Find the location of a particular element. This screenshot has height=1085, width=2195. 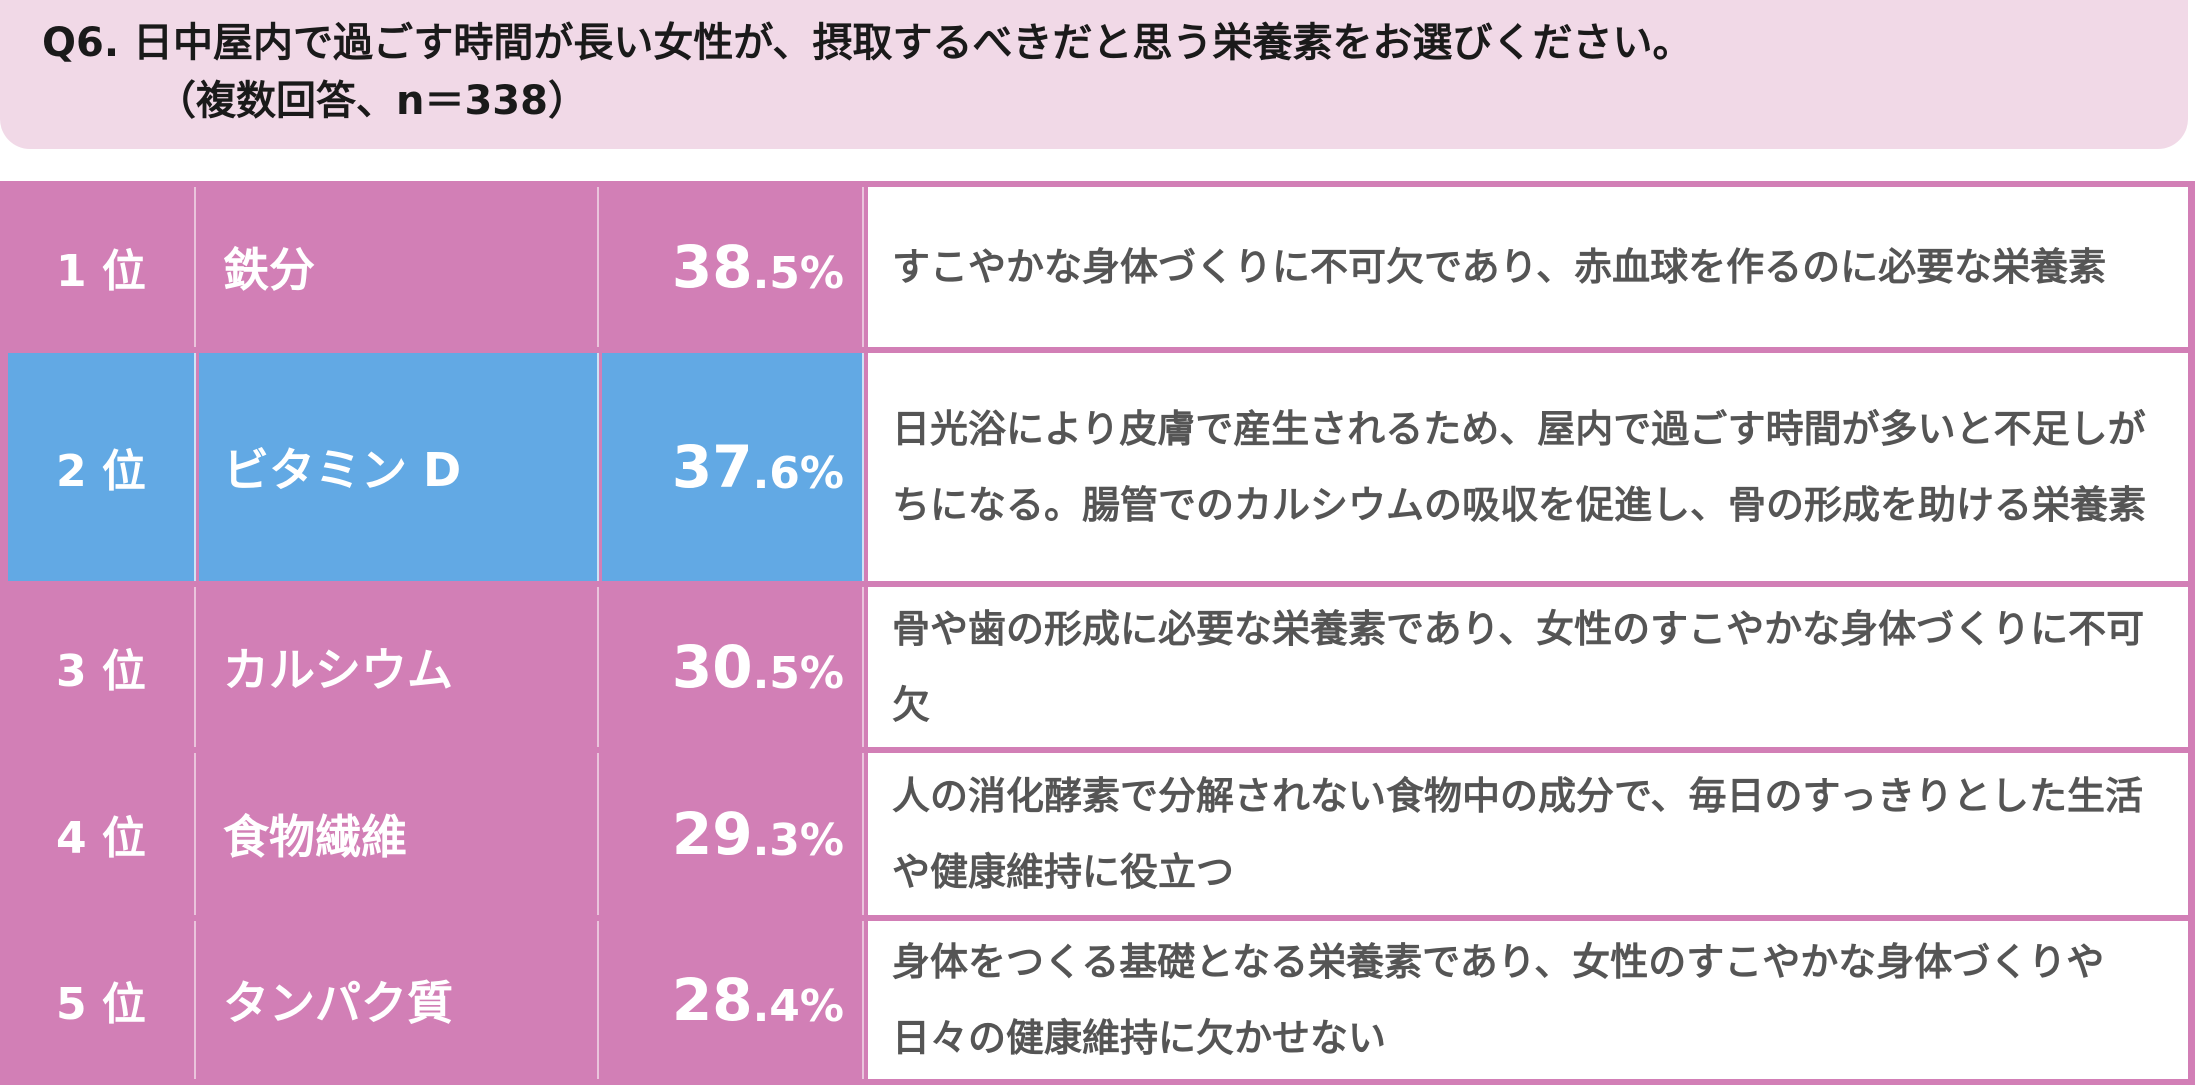

description-text: 骨や歯の形成に必要な栄養素であり、女性のすこやかな身体づくりに不可欠 is located at coordinates (1518, 667).